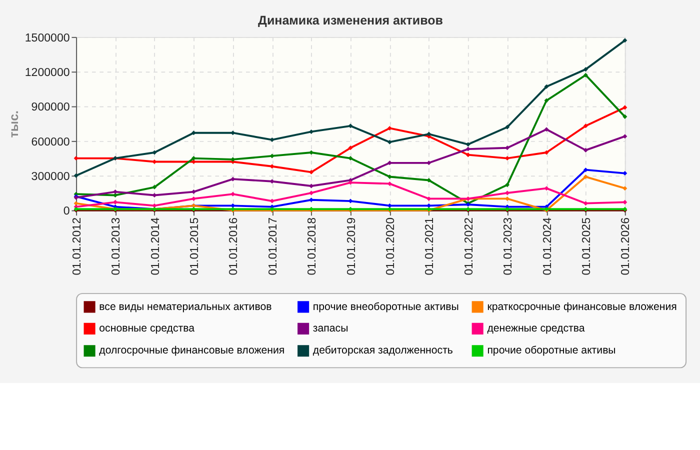 Image resolution: width=700 pixels, height=450 pixels. What do you see at coordinates (626, 246) in the screenshot?
I see `x-tick-label: 01.01.2026` at bounding box center [626, 246].